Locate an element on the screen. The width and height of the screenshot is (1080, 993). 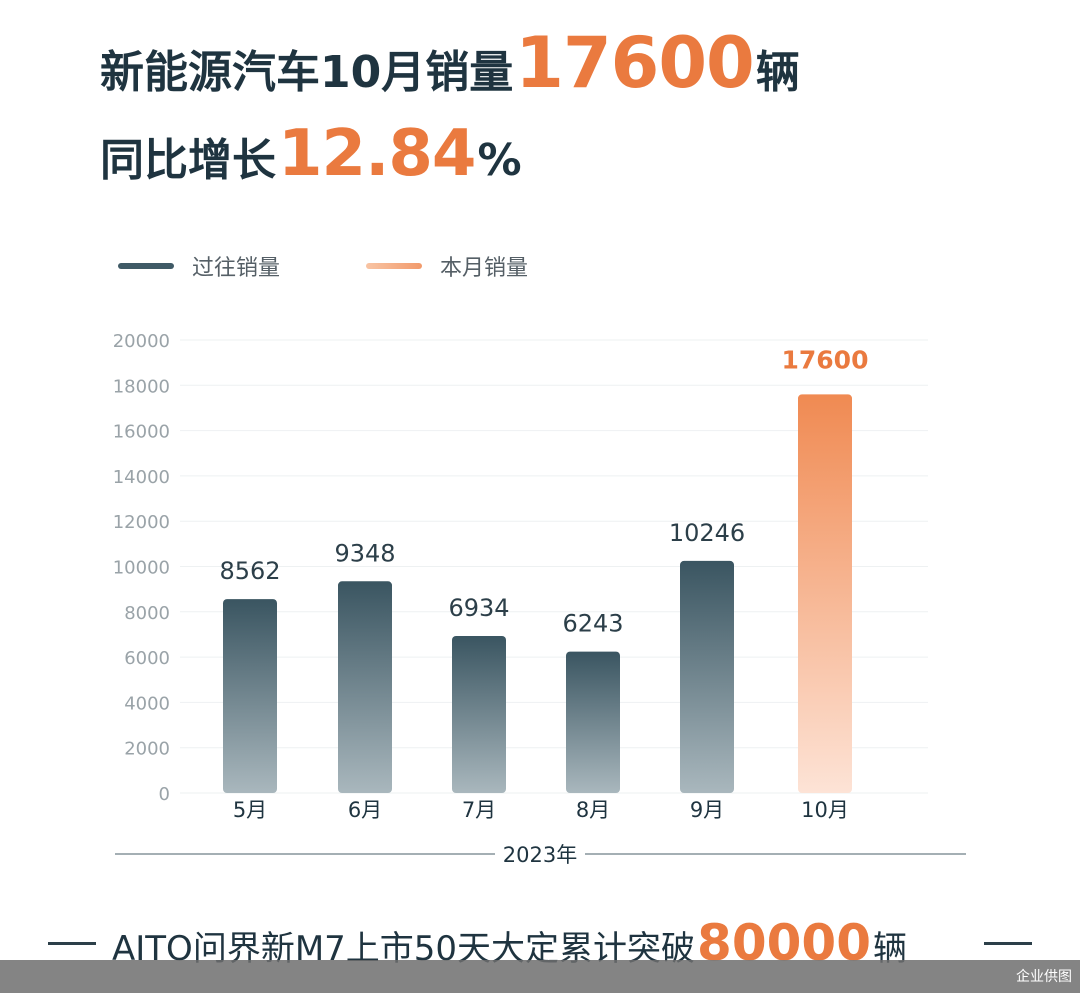
legend-swatch-current is located at coordinates (394, 266).